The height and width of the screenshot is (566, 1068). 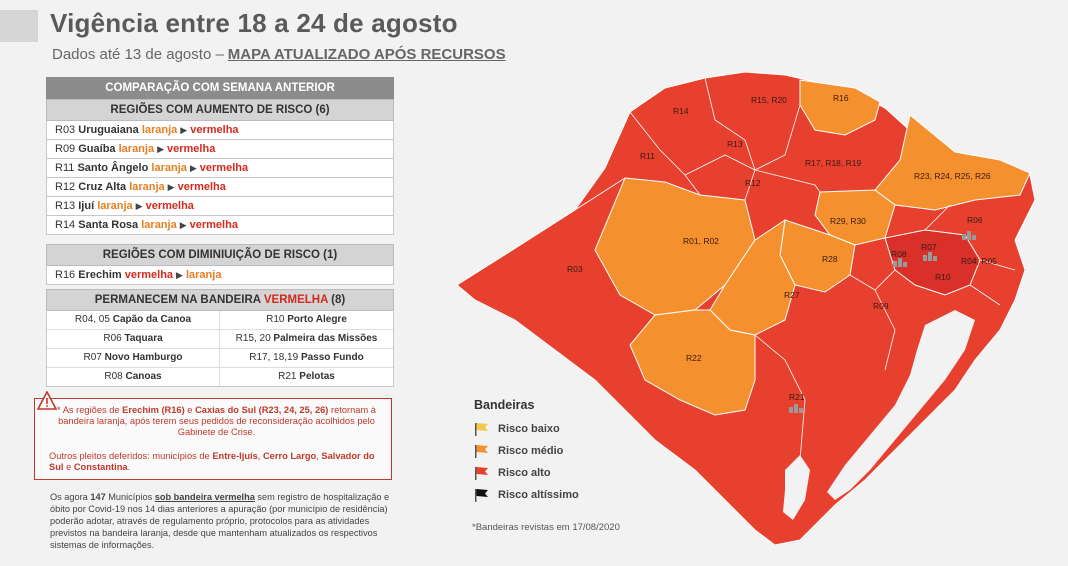 What do you see at coordinates (546, 527) in the screenshot?
I see `revision-footnote: *Bandeiras revistas em 17/08/2020` at bounding box center [546, 527].